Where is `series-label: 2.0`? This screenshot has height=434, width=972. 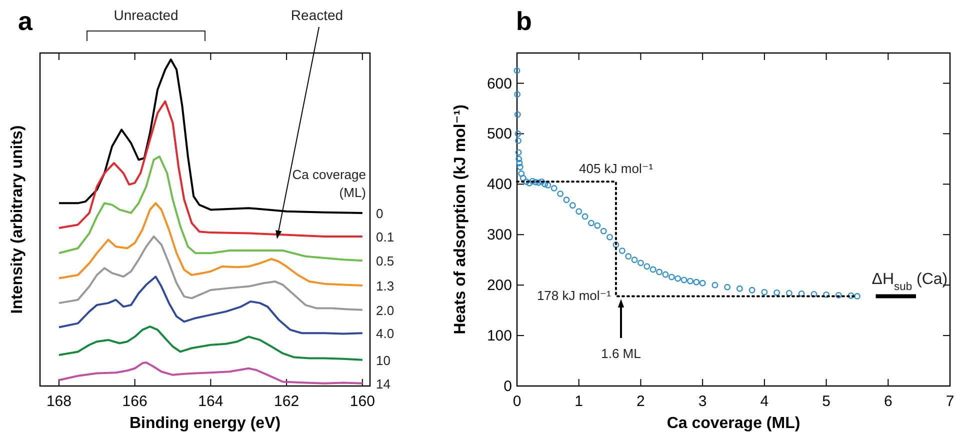
series-label: 2.0 is located at coordinates (385, 310).